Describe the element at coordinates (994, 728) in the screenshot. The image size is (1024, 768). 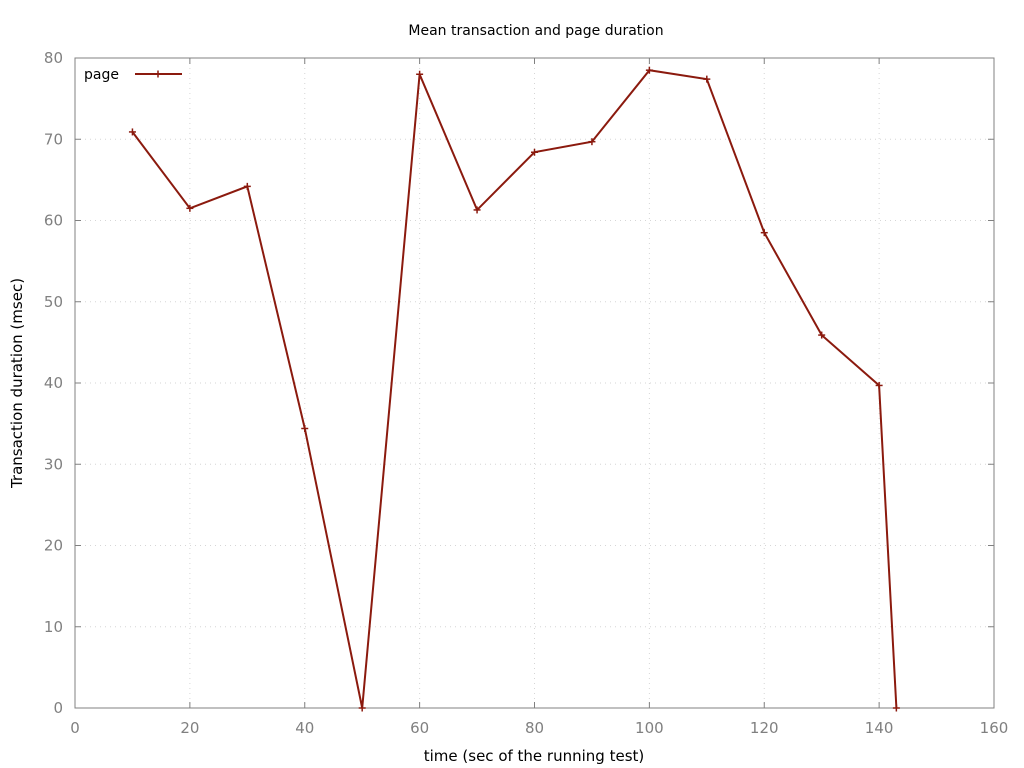
I see `x-tick-label: 160` at that location.